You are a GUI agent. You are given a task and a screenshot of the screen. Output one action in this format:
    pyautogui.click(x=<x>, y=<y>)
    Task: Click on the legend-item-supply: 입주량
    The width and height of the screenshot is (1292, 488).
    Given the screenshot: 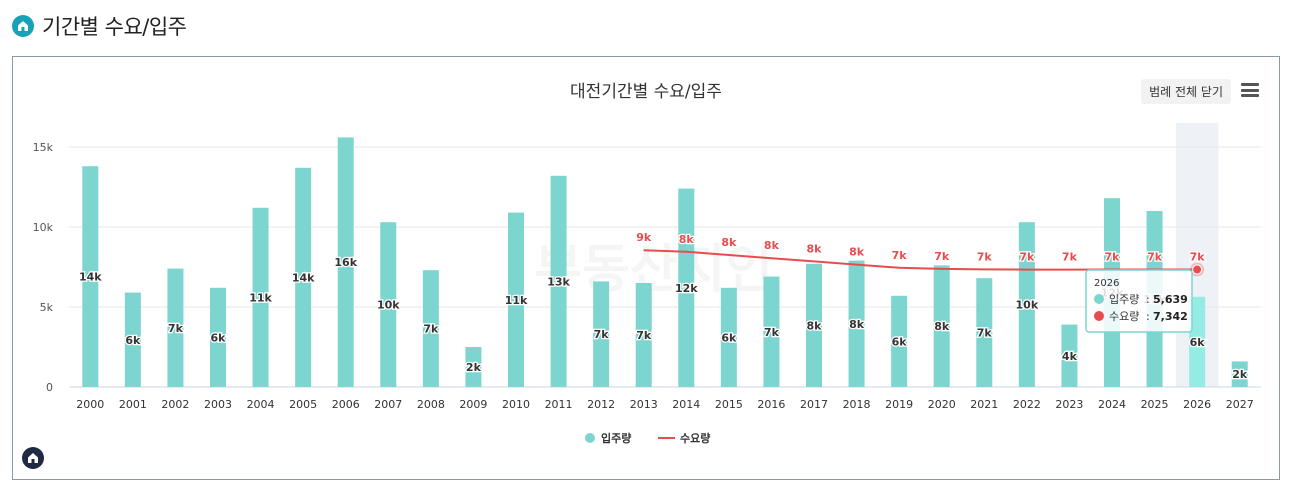 What is the action you would take?
    pyautogui.click(x=616, y=438)
    